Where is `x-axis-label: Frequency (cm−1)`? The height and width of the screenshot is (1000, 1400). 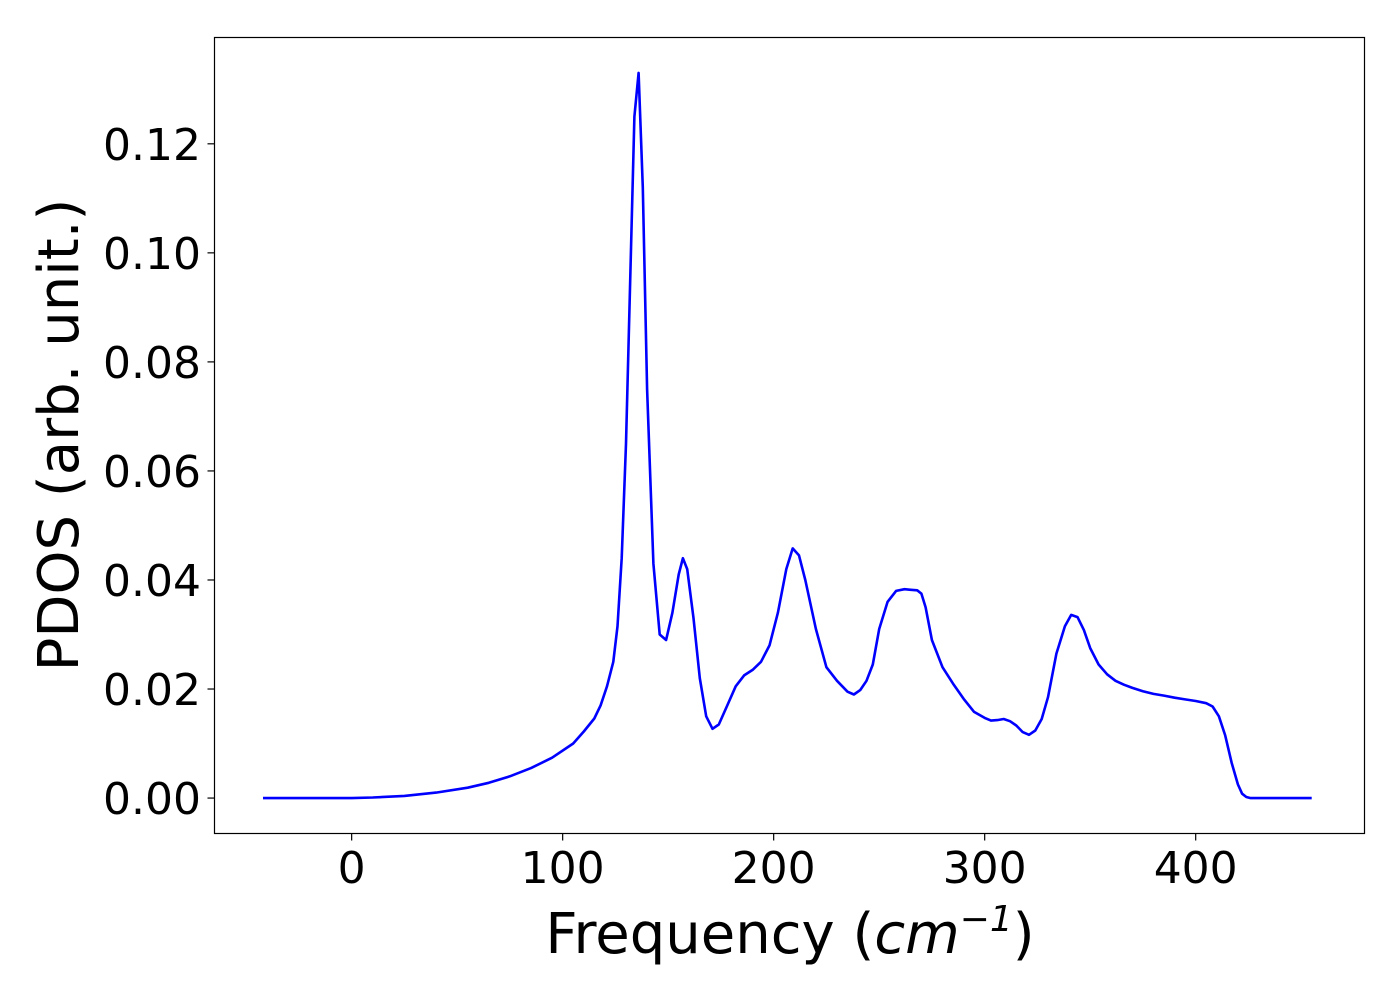
x-axis-label: Frequency (cm−1) is located at coordinates (789, 933).